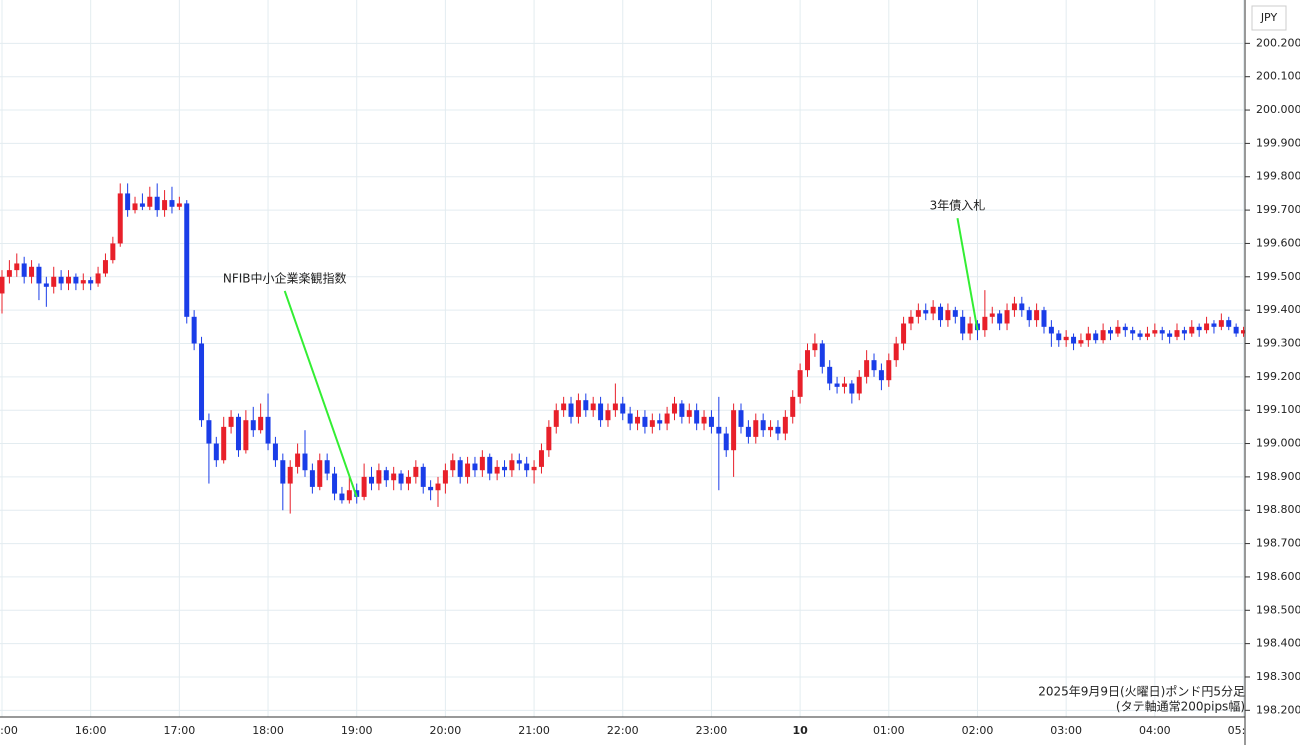  I want to click on x-tick-label: 20:00, so click(446, 730).